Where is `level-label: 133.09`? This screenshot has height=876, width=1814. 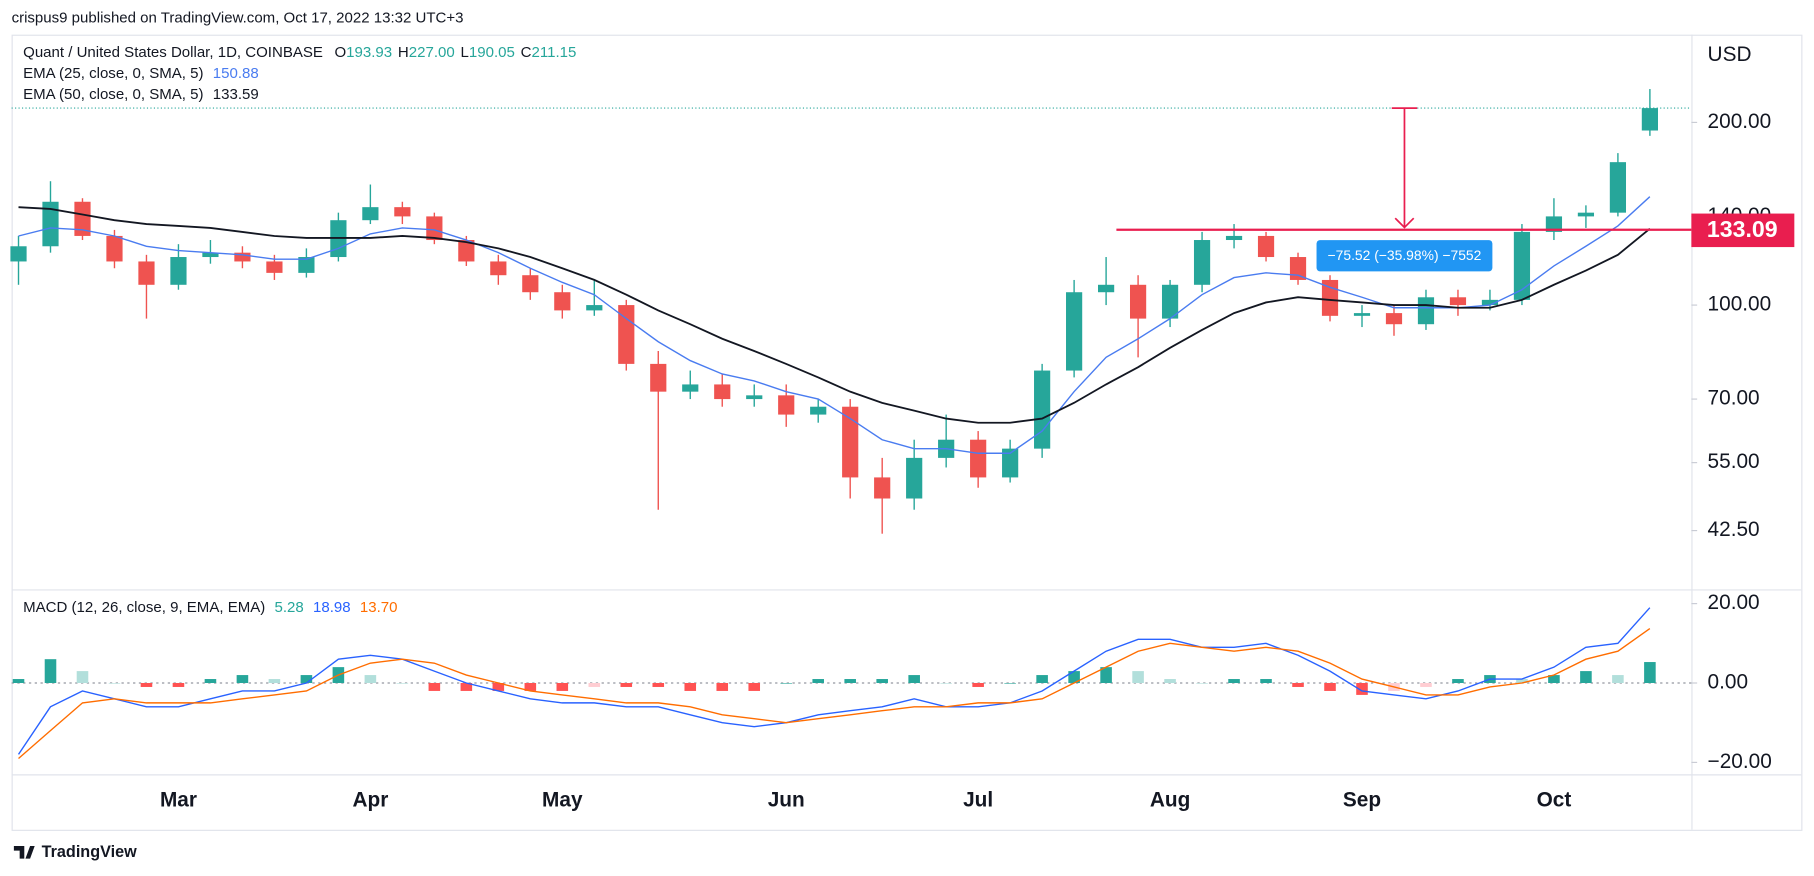
level-label: 133.09 is located at coordinates (1742, 229).